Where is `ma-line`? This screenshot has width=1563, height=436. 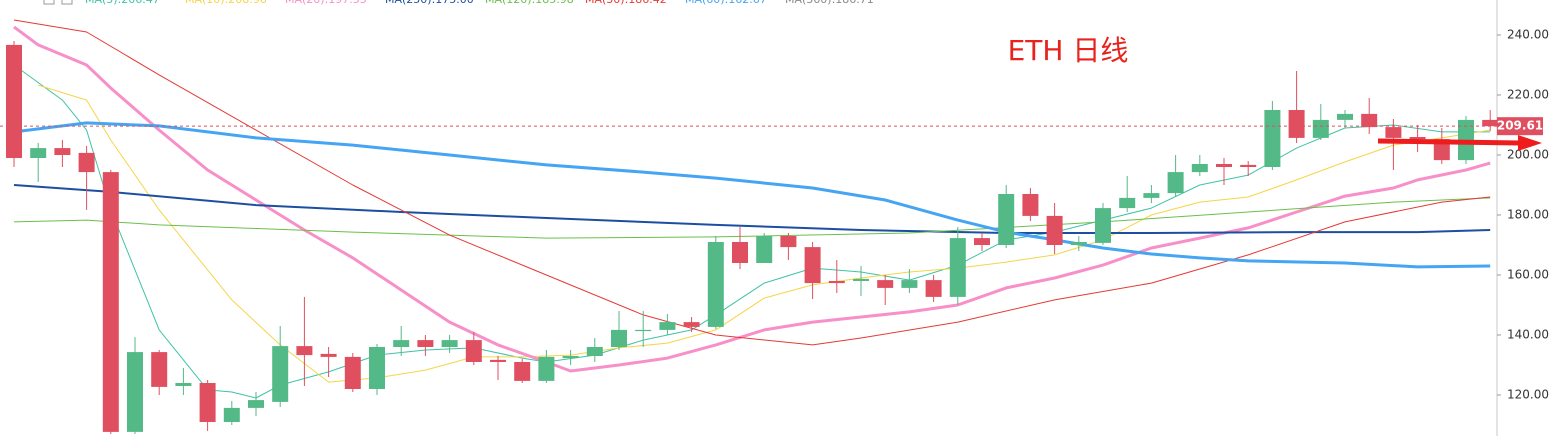
ma-line is located at coordinates (752, 209).